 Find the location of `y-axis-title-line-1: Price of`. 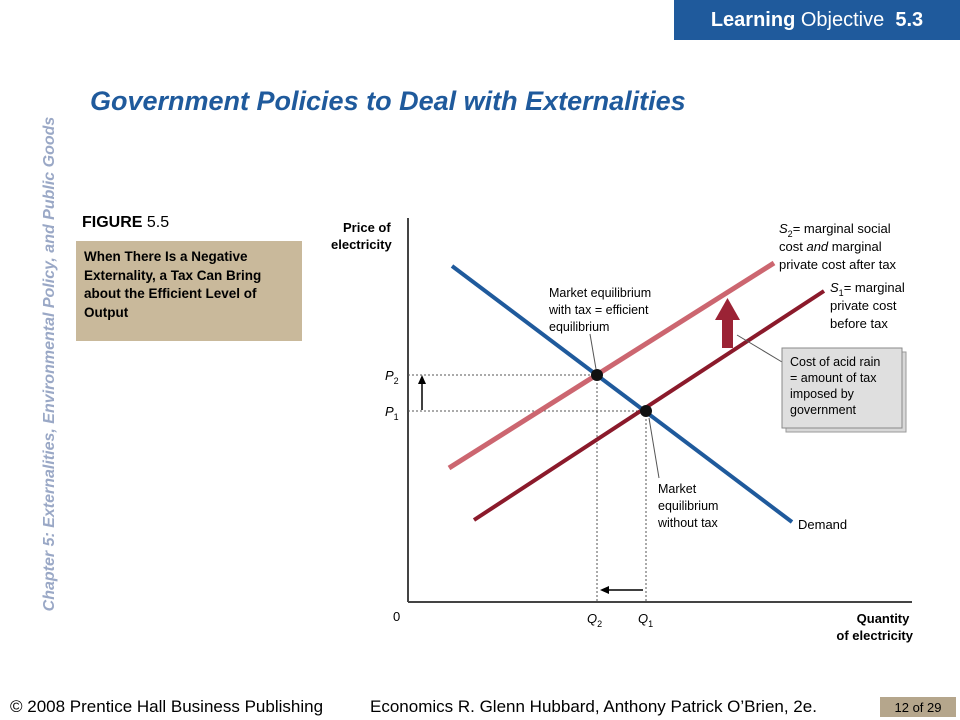

y-axis-title-line-1: Price of is located at coordinates (367, 227).